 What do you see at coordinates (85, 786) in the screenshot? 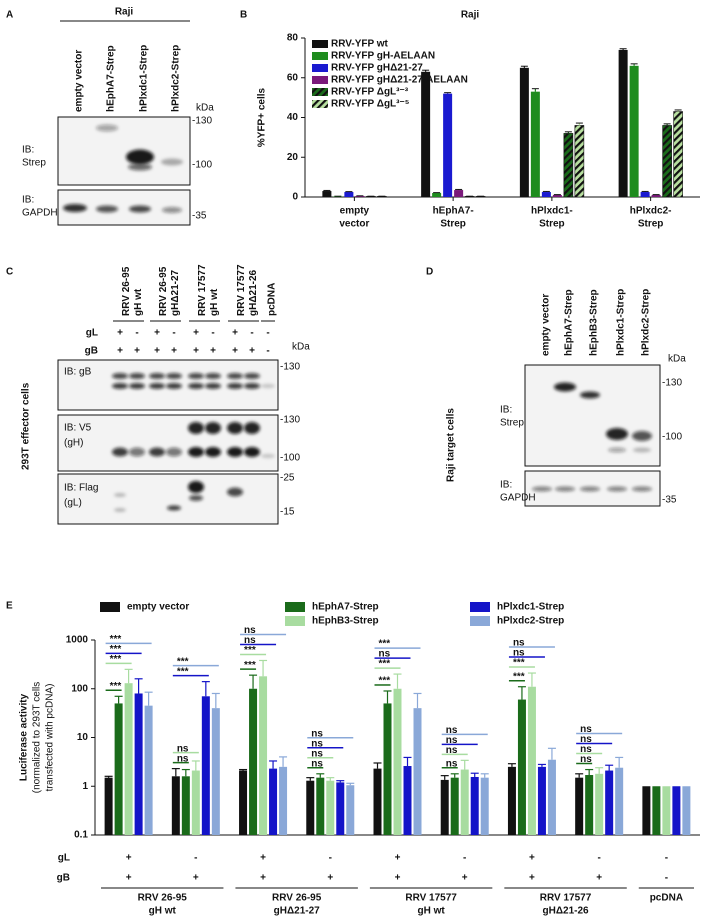
I see `y-tick-label: 1` at bounding box center [85, 786].